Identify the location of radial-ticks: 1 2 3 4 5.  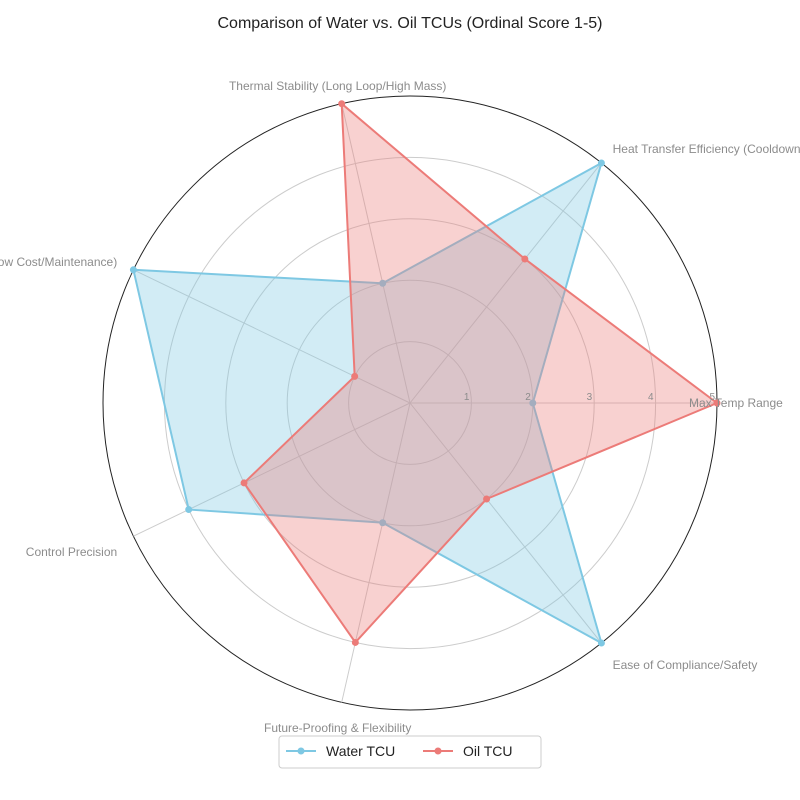
(590, 397).